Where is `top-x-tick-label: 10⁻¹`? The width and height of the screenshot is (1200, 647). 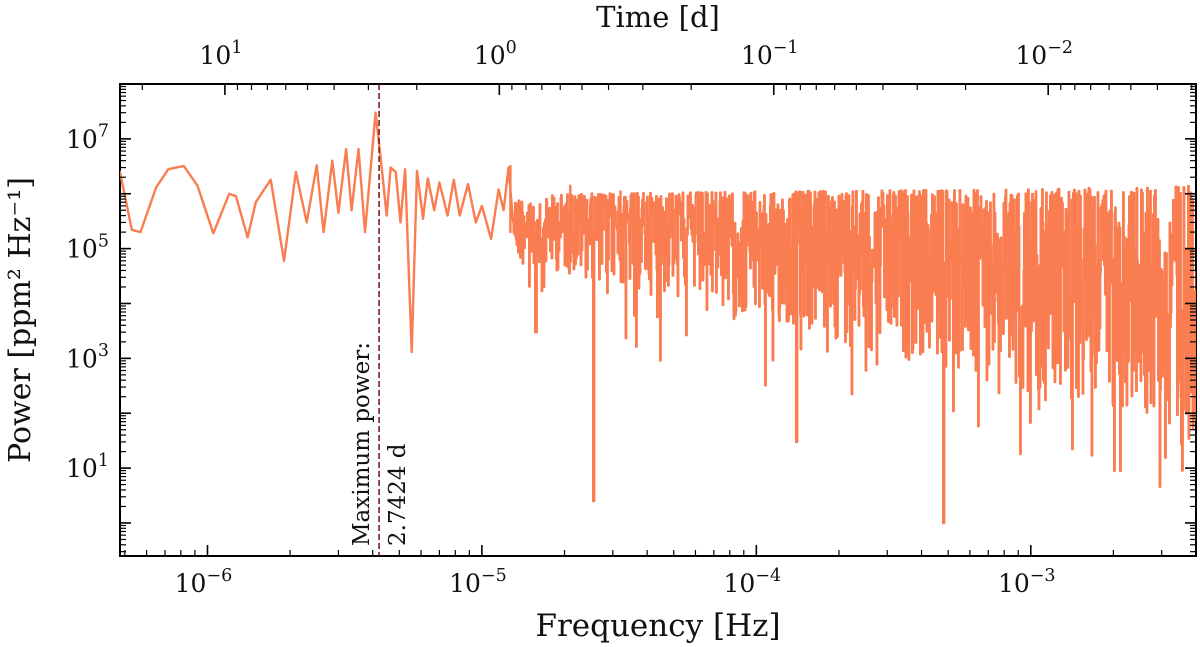
top-x-tick-label: 10⁻¹ is located at coordinates (770, 54).